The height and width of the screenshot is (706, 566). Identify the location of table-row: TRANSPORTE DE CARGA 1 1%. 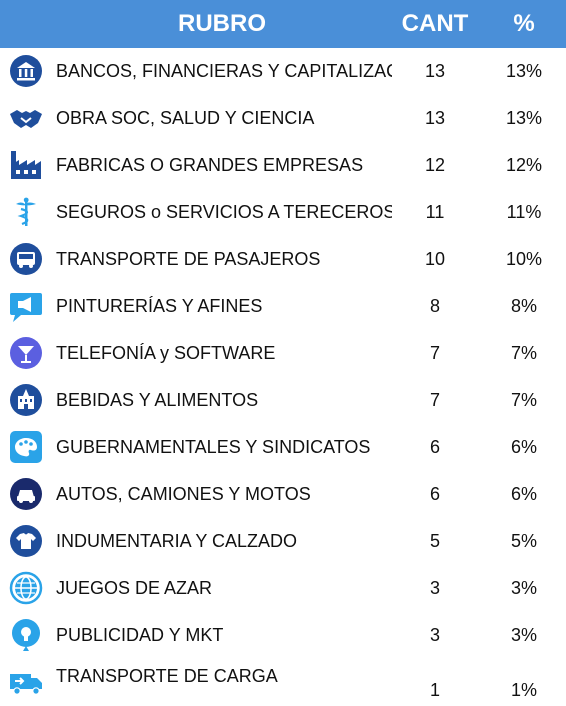
(283, 682).